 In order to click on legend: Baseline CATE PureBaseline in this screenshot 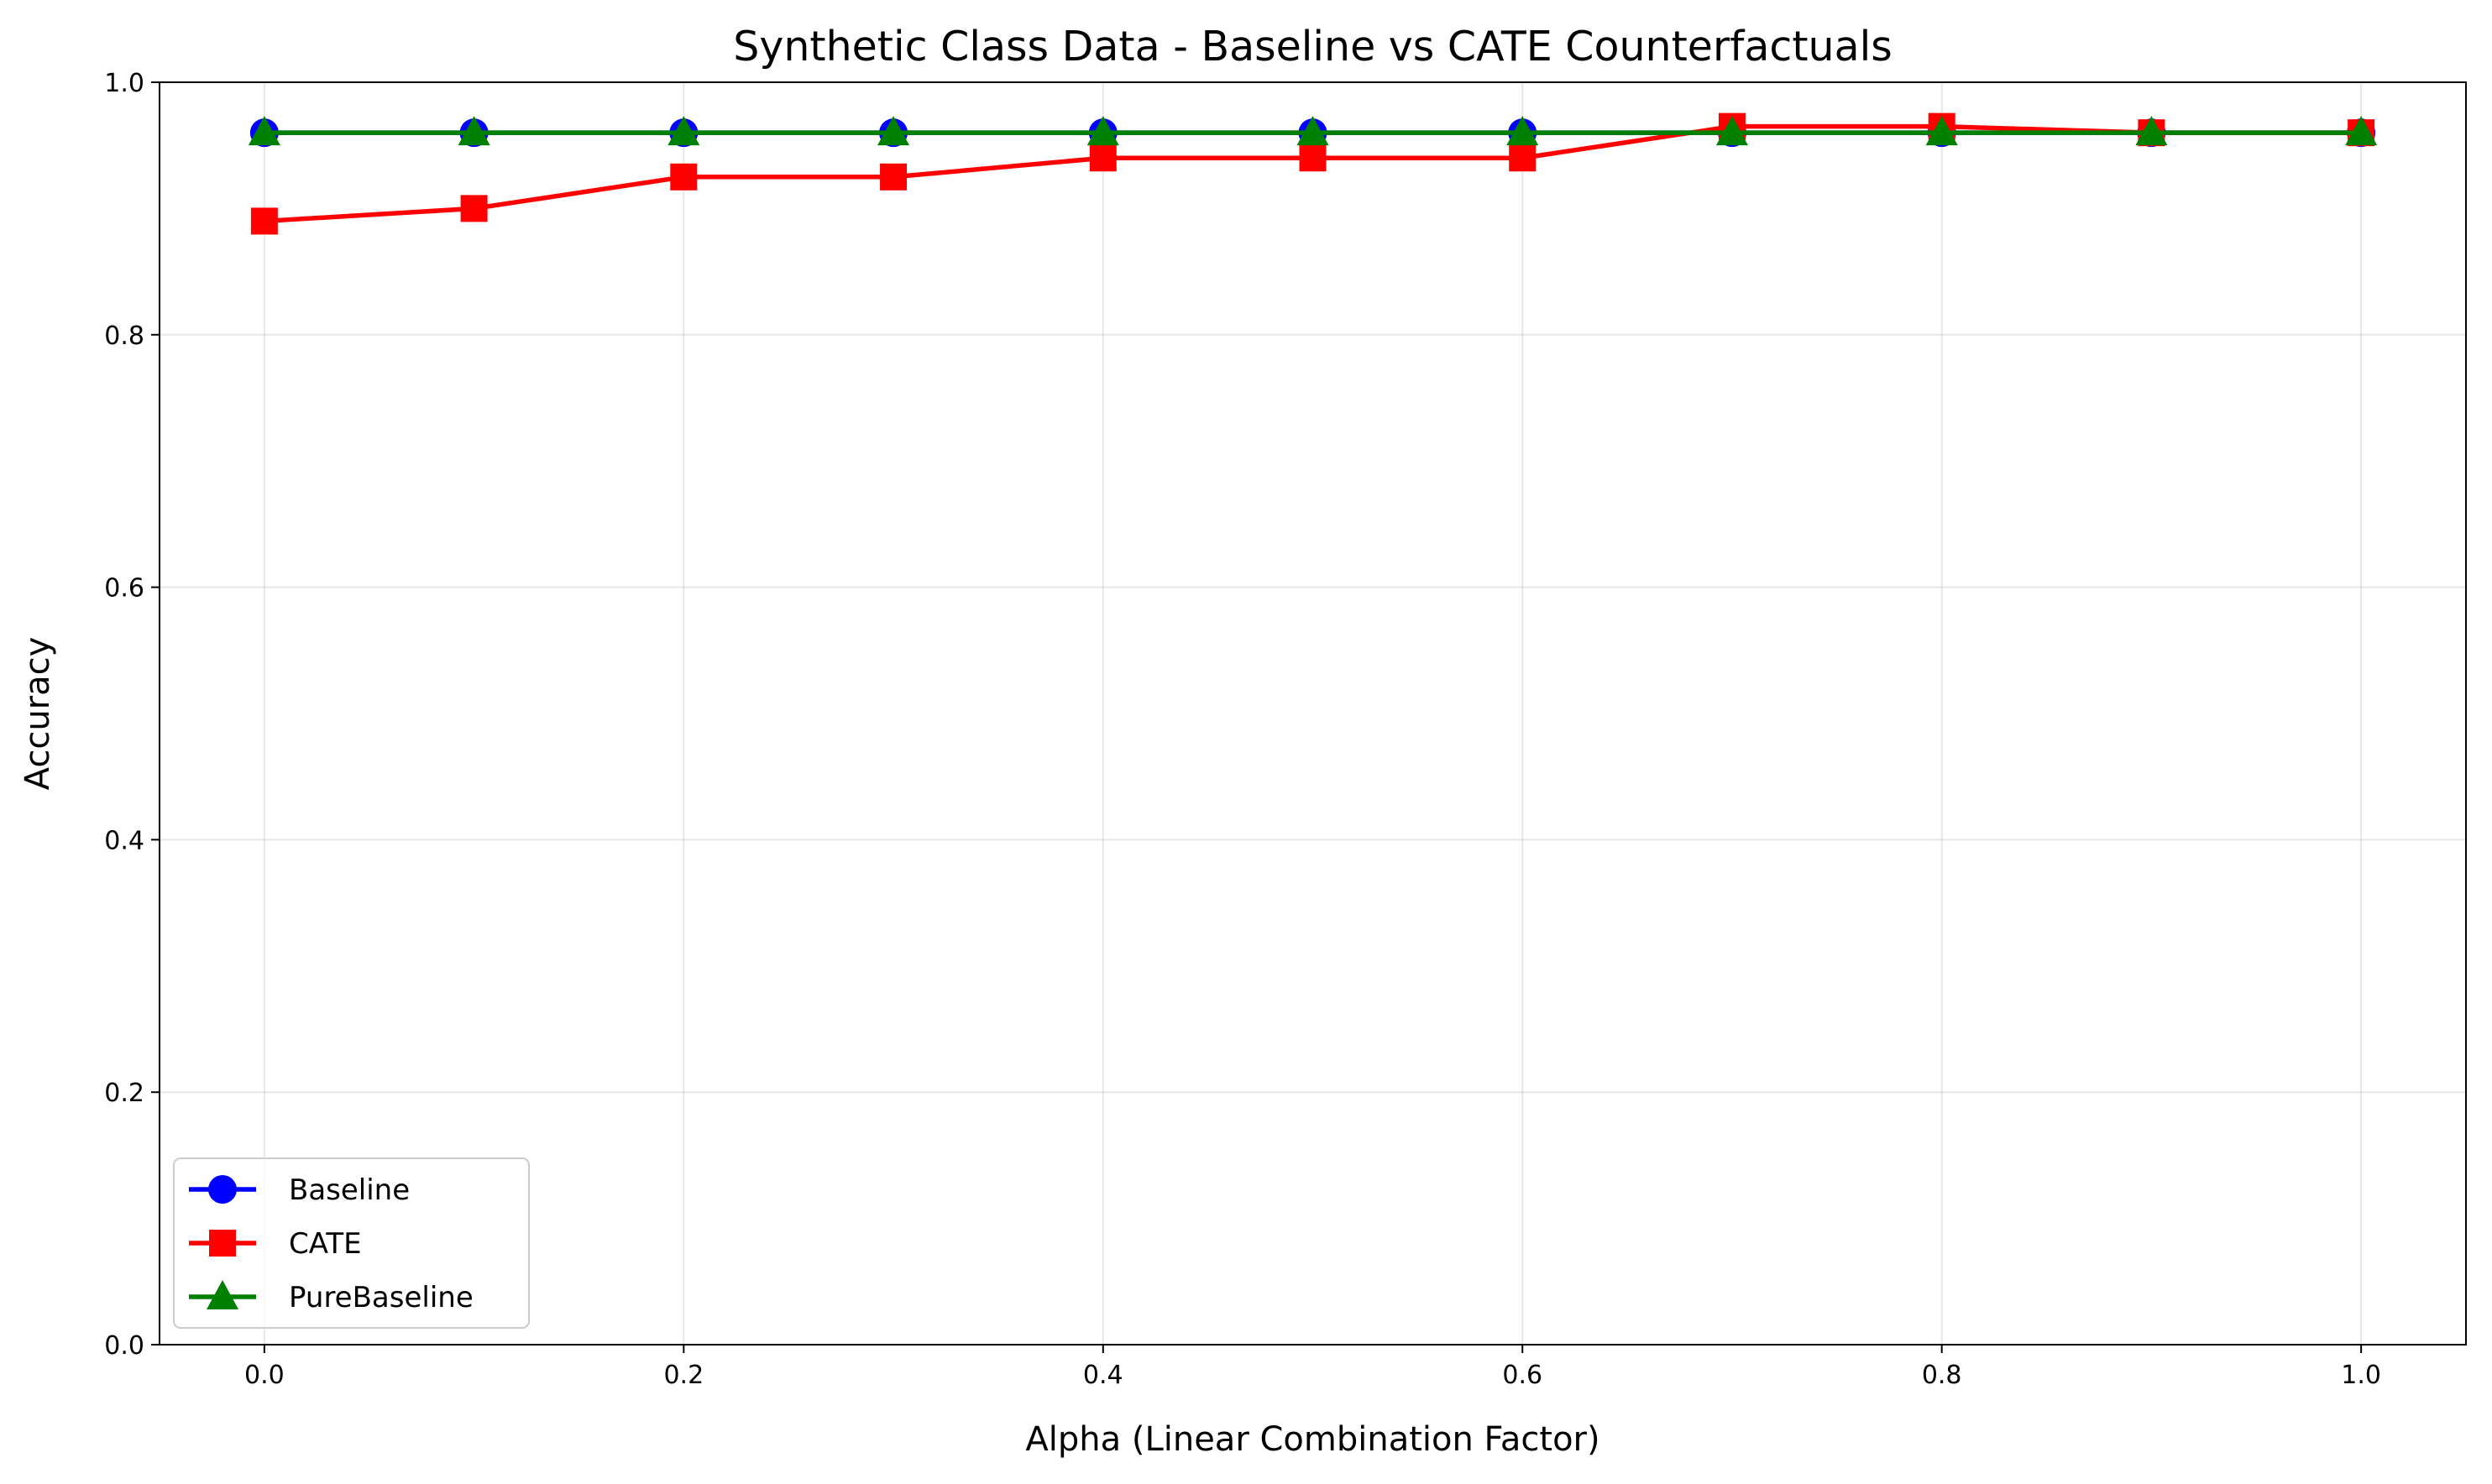, I will do `click(352, 1243)`.